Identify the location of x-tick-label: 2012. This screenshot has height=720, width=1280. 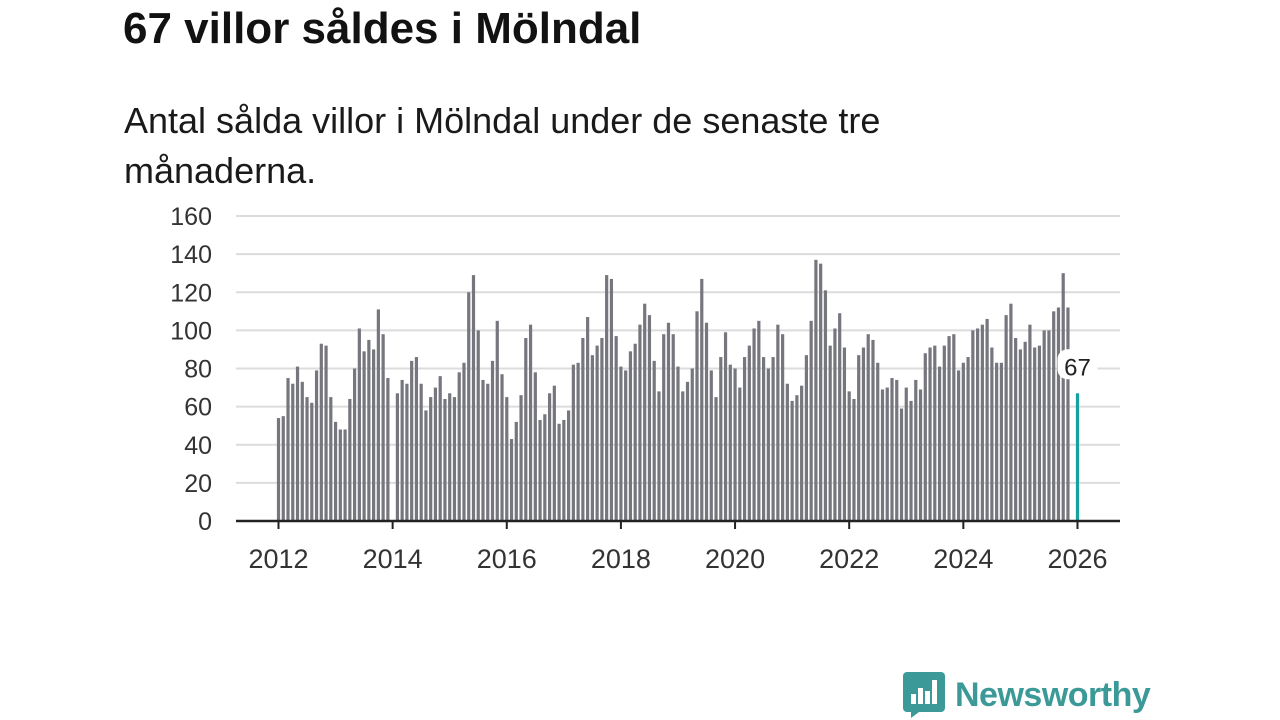
(278, 559).